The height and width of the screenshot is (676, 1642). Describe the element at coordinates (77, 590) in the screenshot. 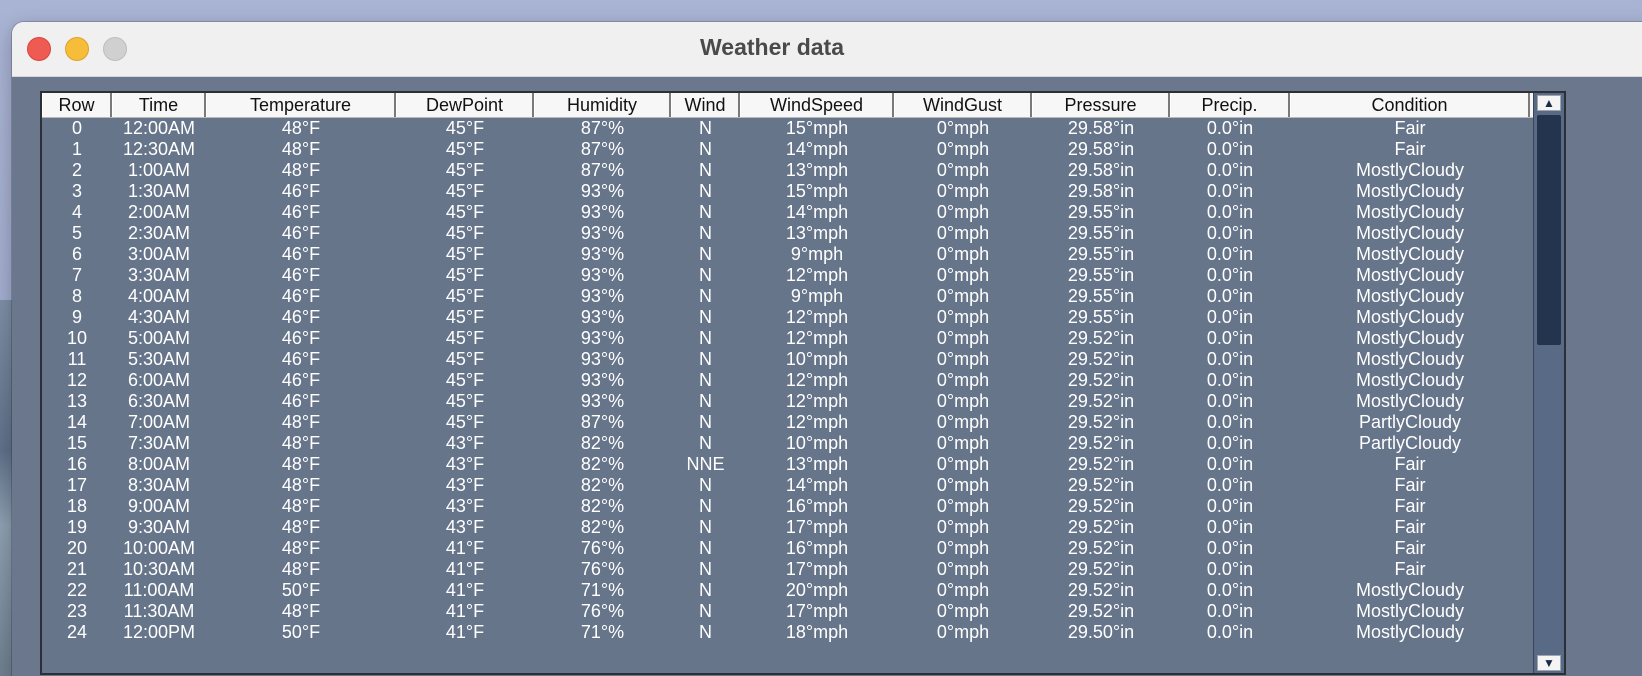

I see `table-cell: 22` at that location.